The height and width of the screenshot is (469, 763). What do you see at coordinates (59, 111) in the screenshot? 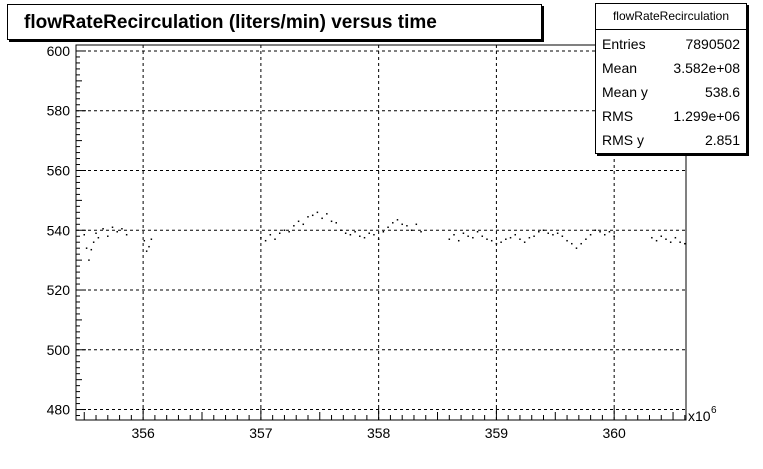
I see `y-tick-label: 580` at bounding box center [59, 111].